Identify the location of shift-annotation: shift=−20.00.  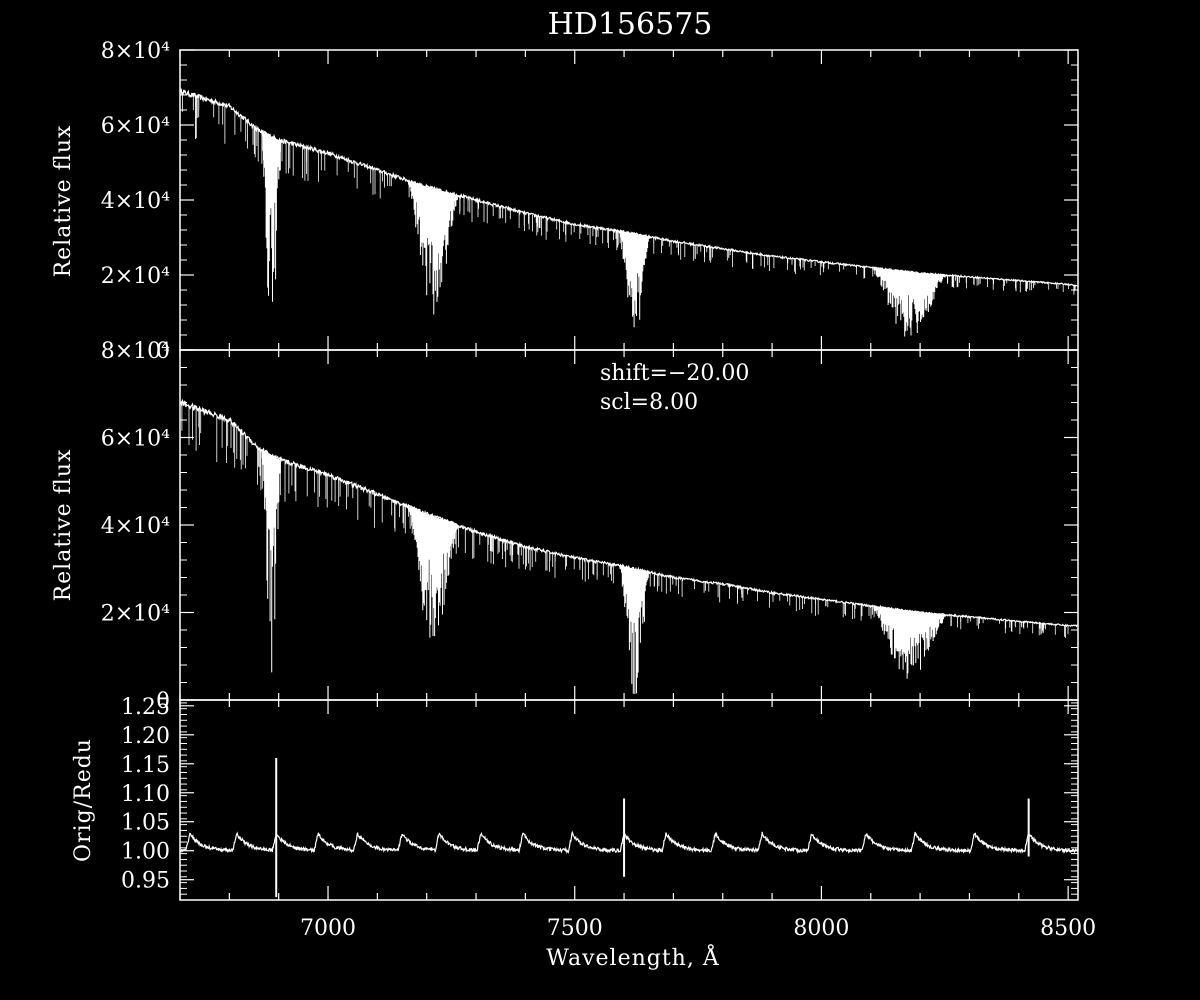
(674, 373).